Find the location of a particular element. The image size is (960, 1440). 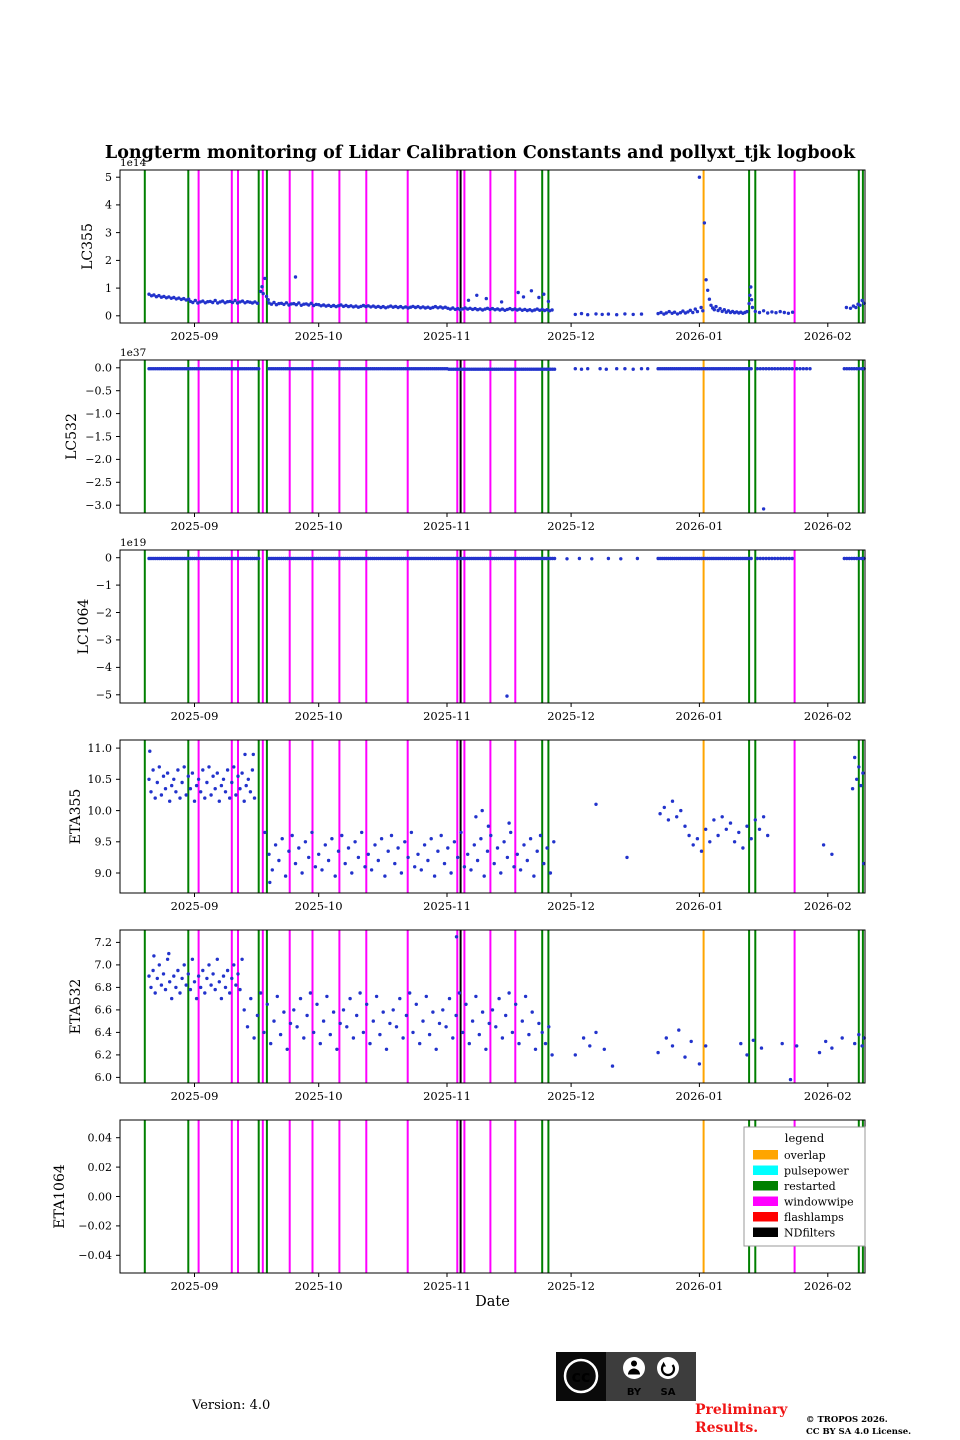

x-tick-label: 2025-12 is located at coordinates (571, 1096).